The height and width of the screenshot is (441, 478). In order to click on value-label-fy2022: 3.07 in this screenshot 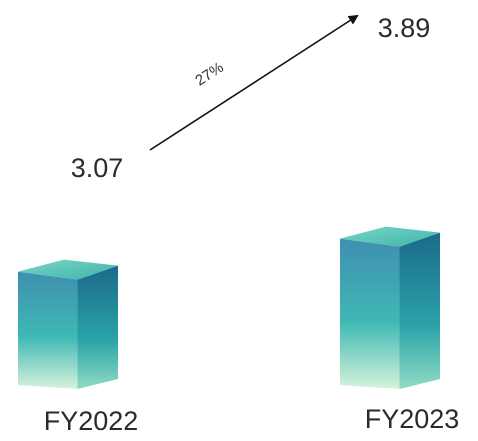, I will do `click(97, 168)`.